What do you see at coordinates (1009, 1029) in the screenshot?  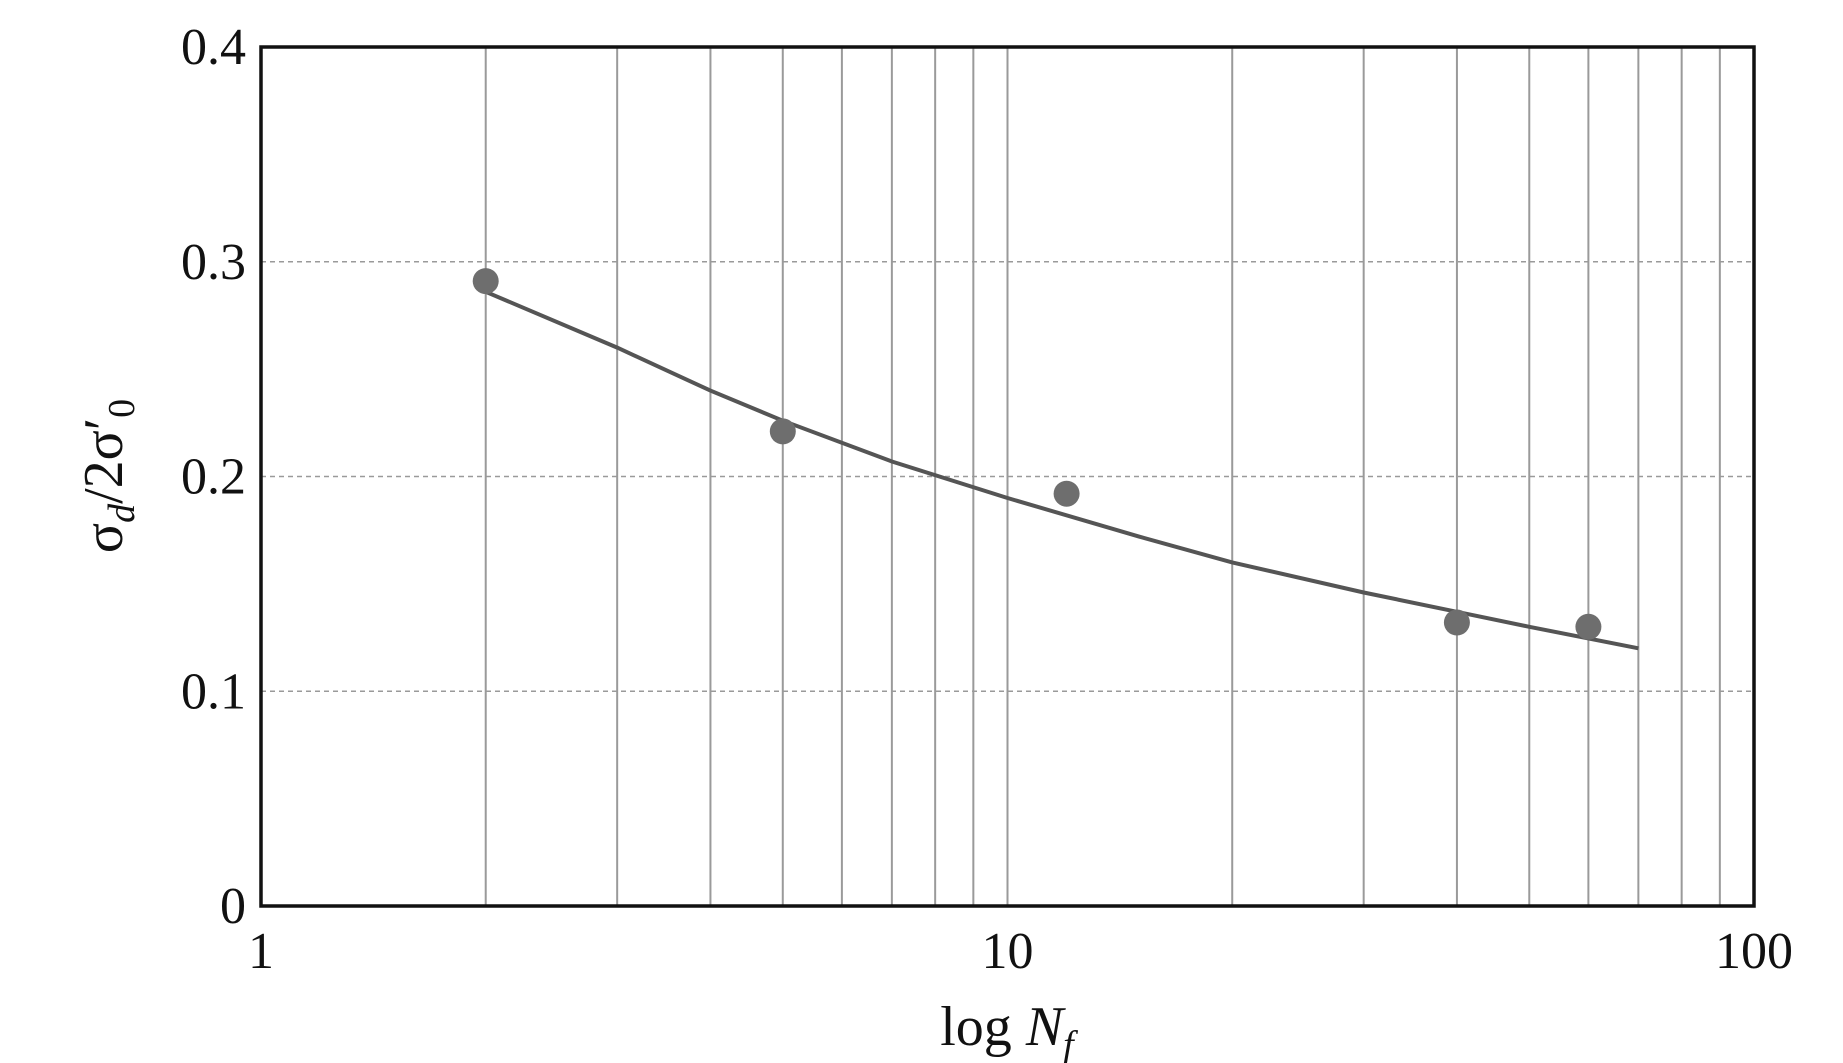 I see `x-axis-label: log Nf` at bounding box center [1009, 1029].